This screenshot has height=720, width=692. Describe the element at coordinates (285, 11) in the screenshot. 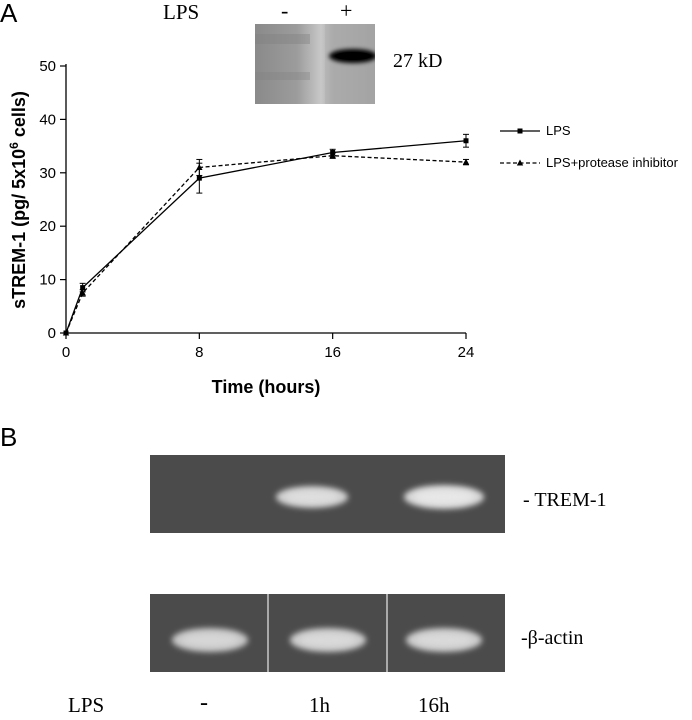

I see `blot-lane-minus: -` at that location.